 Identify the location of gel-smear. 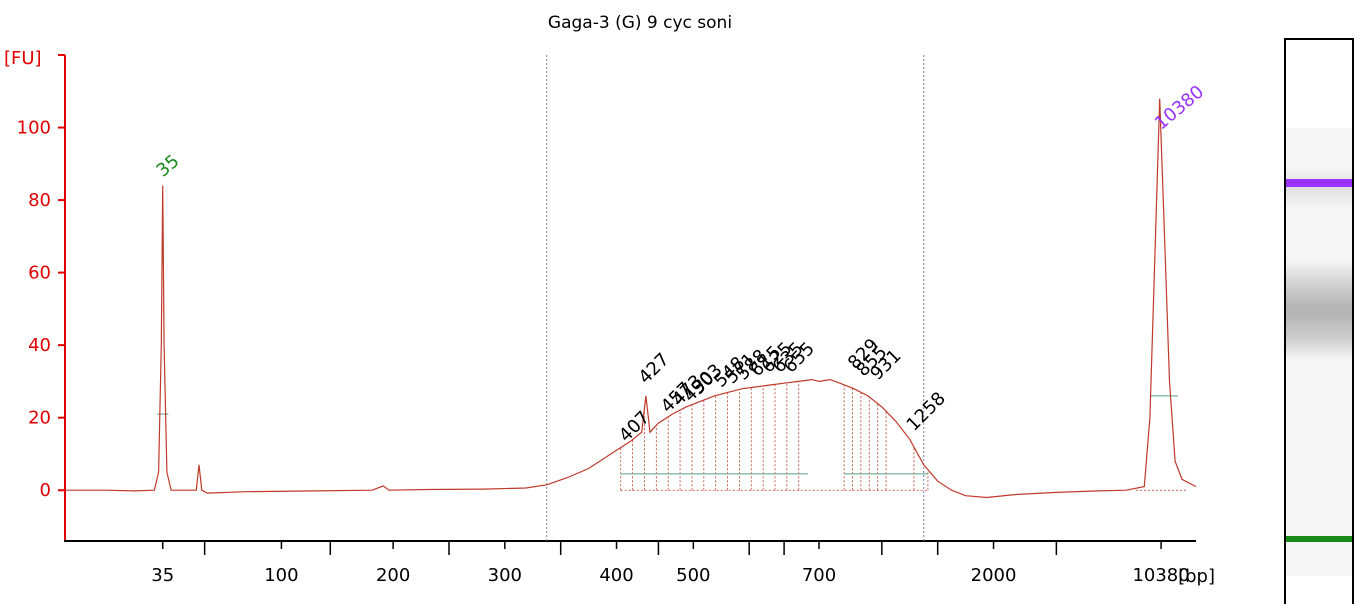
(1319, 310).